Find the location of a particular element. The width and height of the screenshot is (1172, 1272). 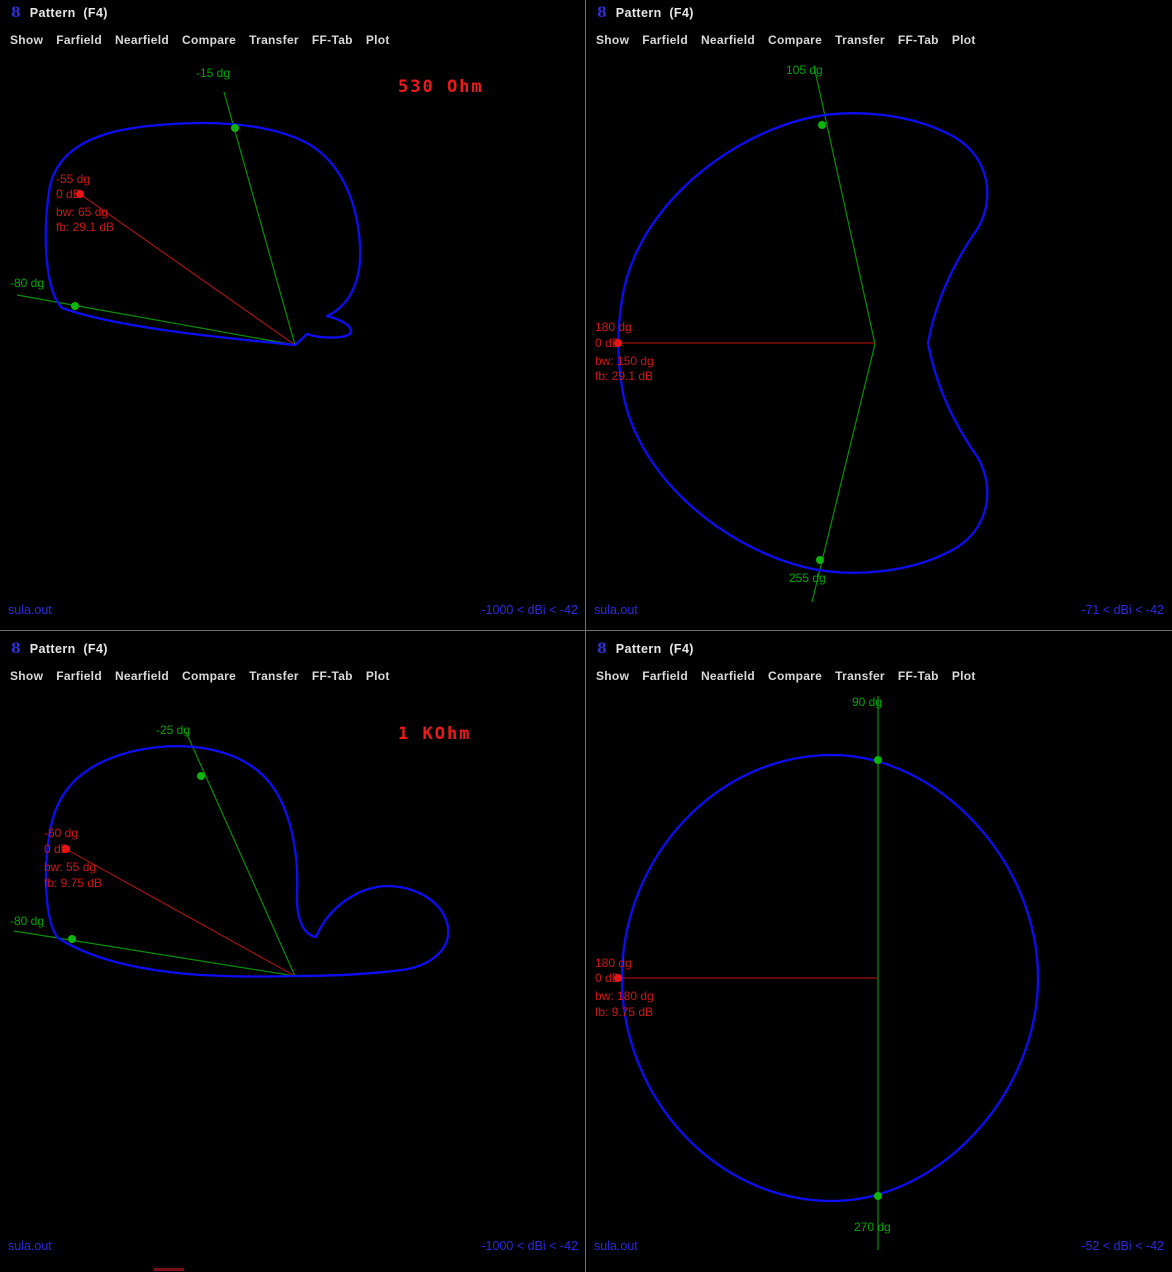

beam-angle-label: -25 dg is located at coordinates (173, 730).